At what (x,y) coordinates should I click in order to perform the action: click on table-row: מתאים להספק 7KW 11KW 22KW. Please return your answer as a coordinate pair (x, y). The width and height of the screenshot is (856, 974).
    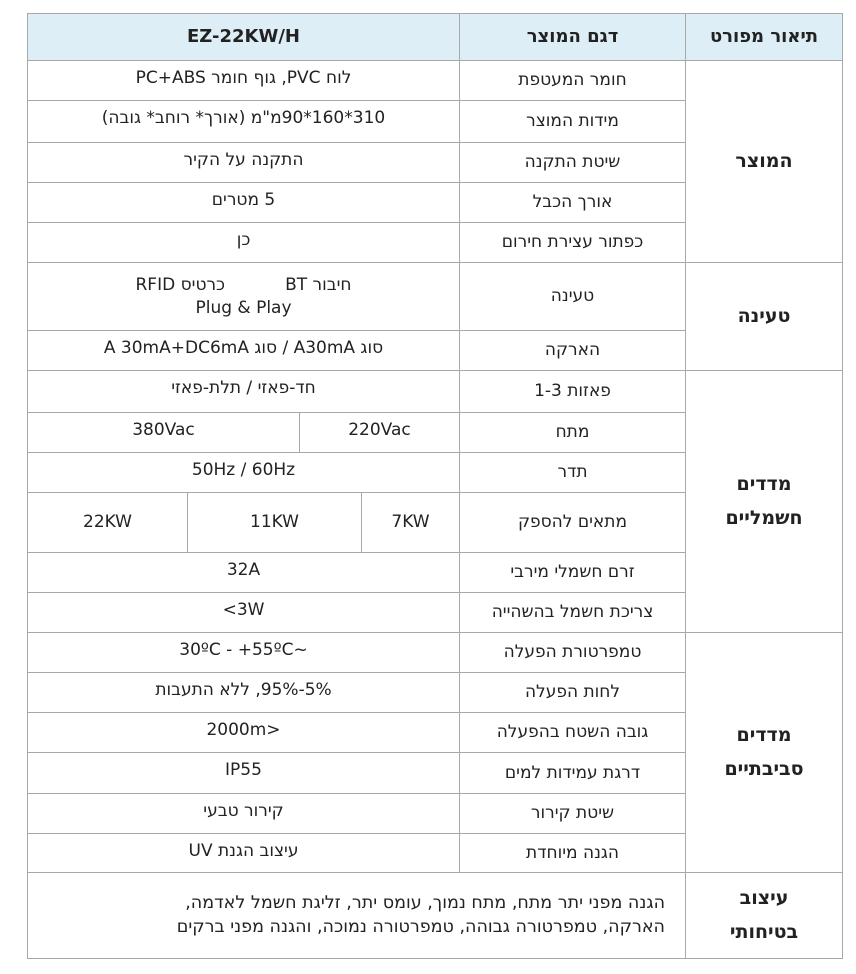
    Looking at the image, I should click on (435, 522).